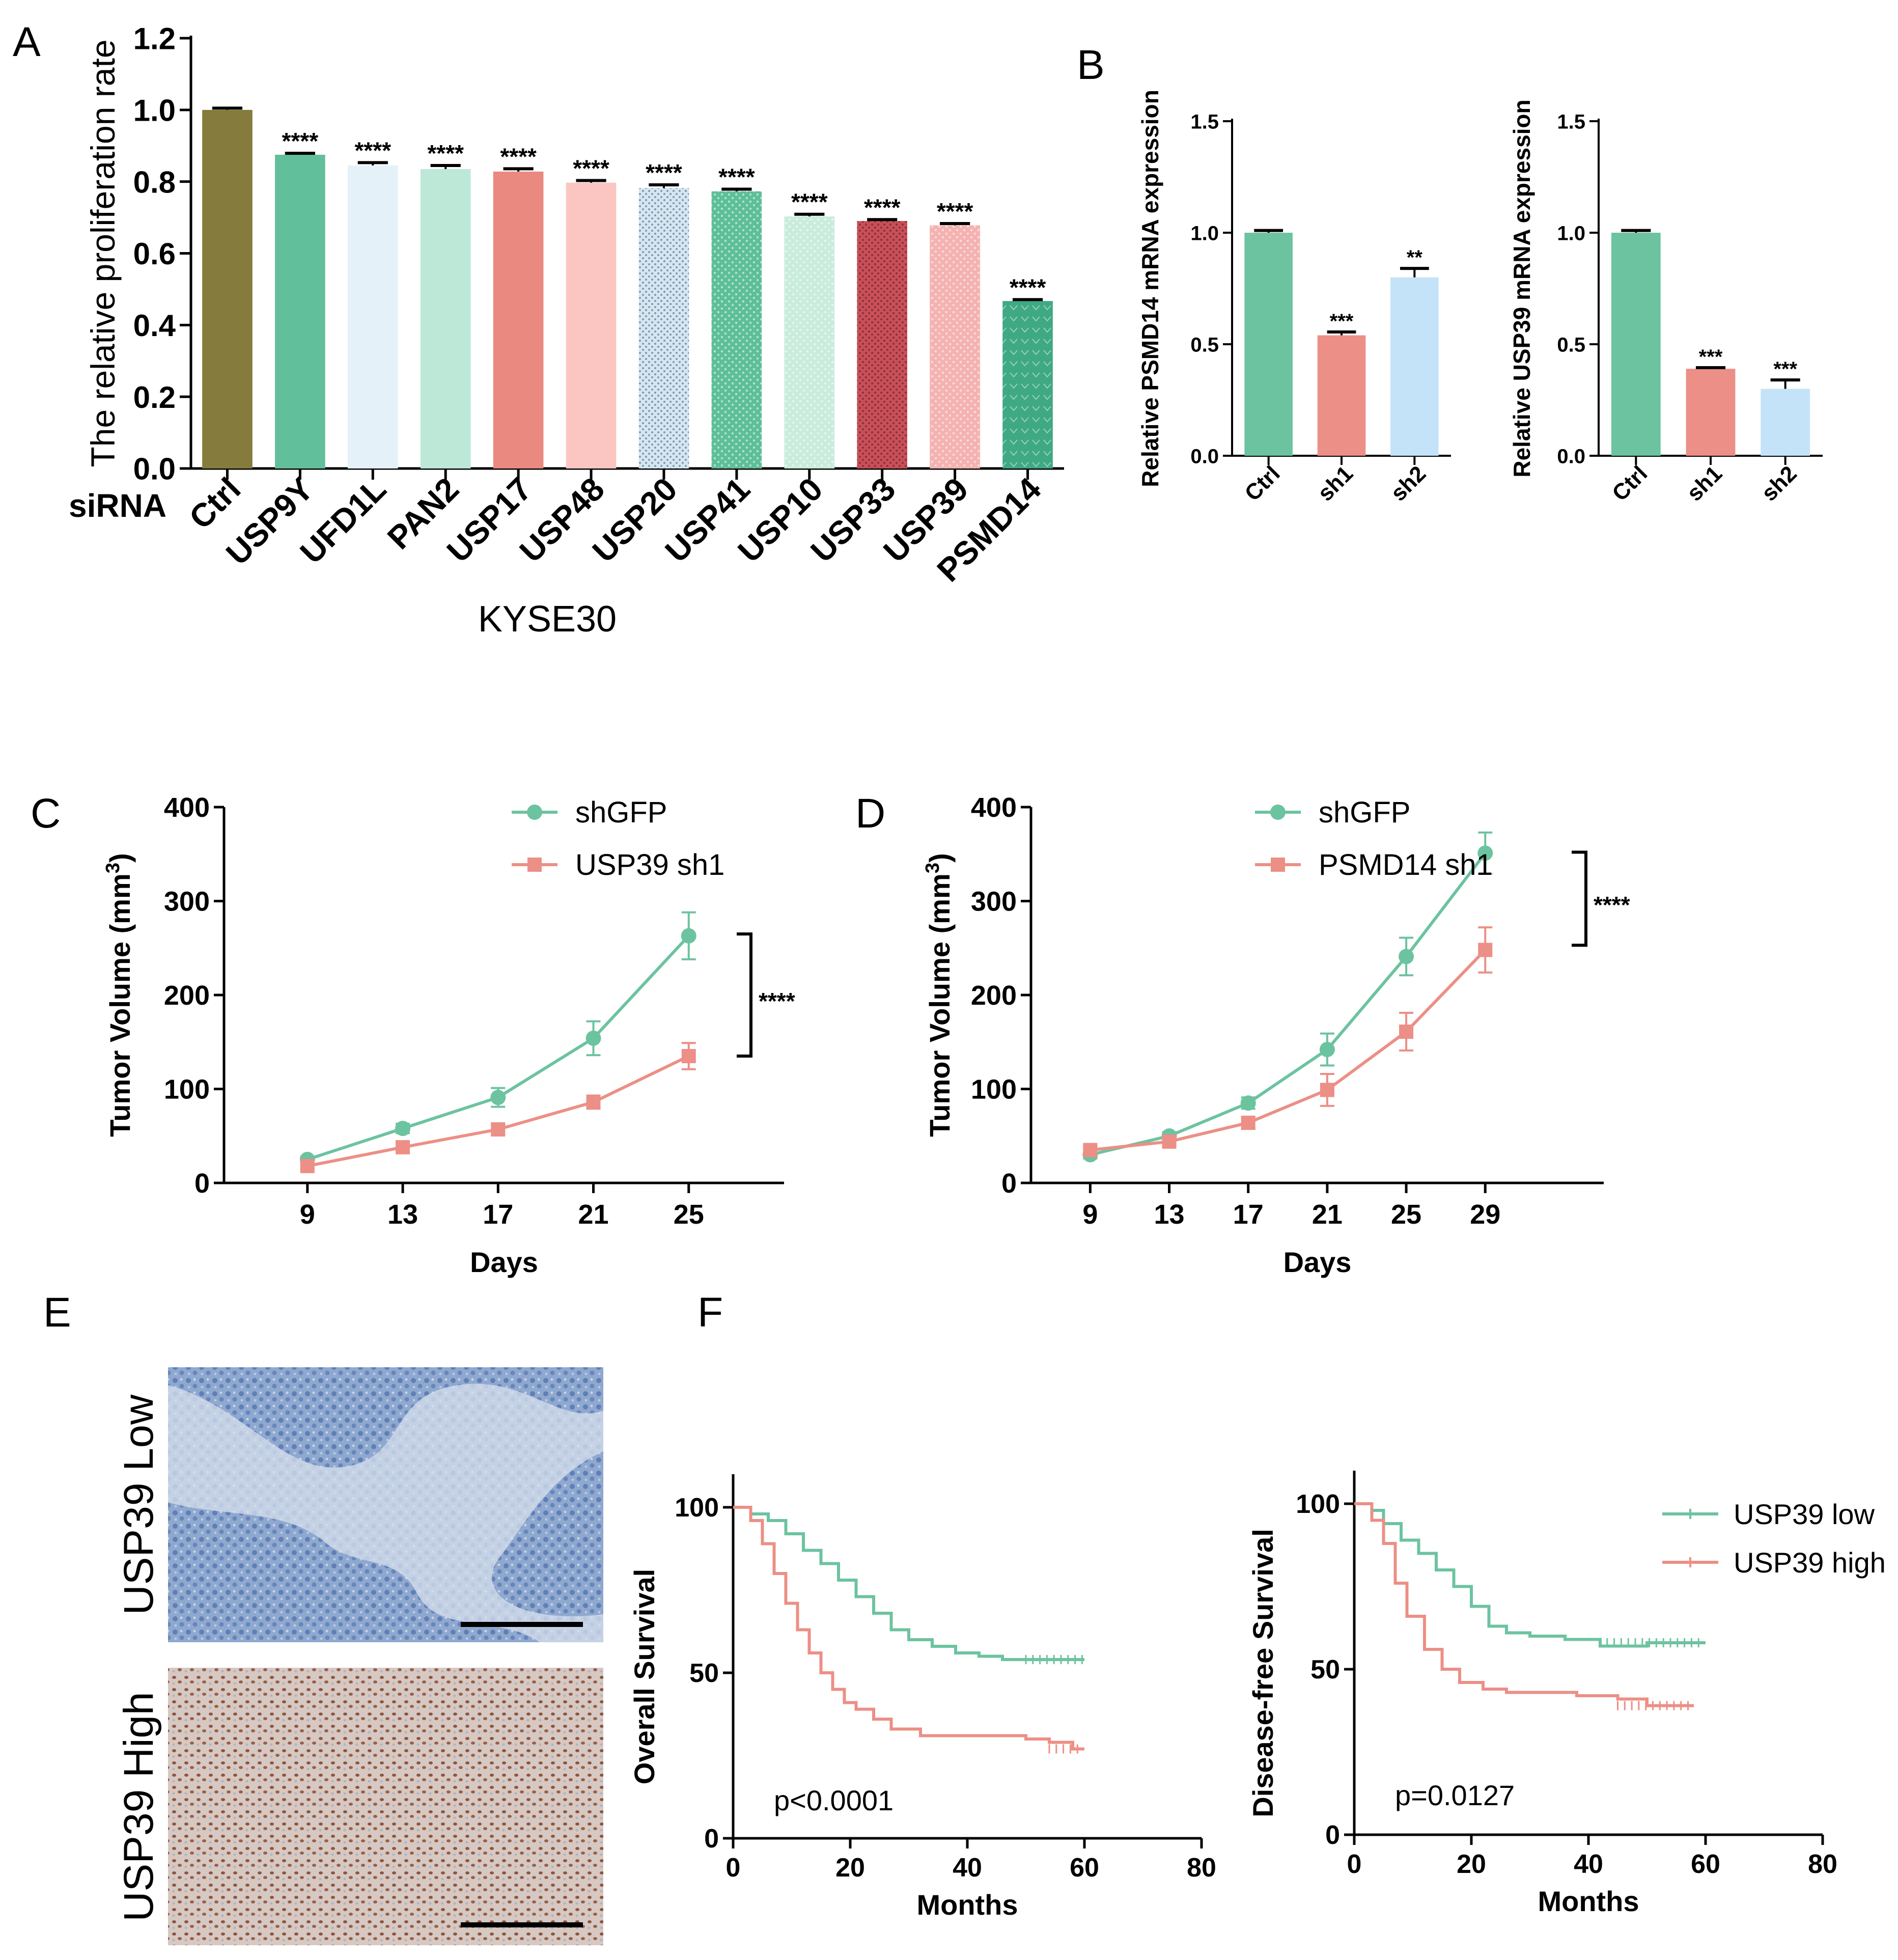 The height and width of the screenshot is (1960, 1898). Describe the element at coordinates (1406, 1214) in the screenshot. I see `x-tick-label: 25` at that location.